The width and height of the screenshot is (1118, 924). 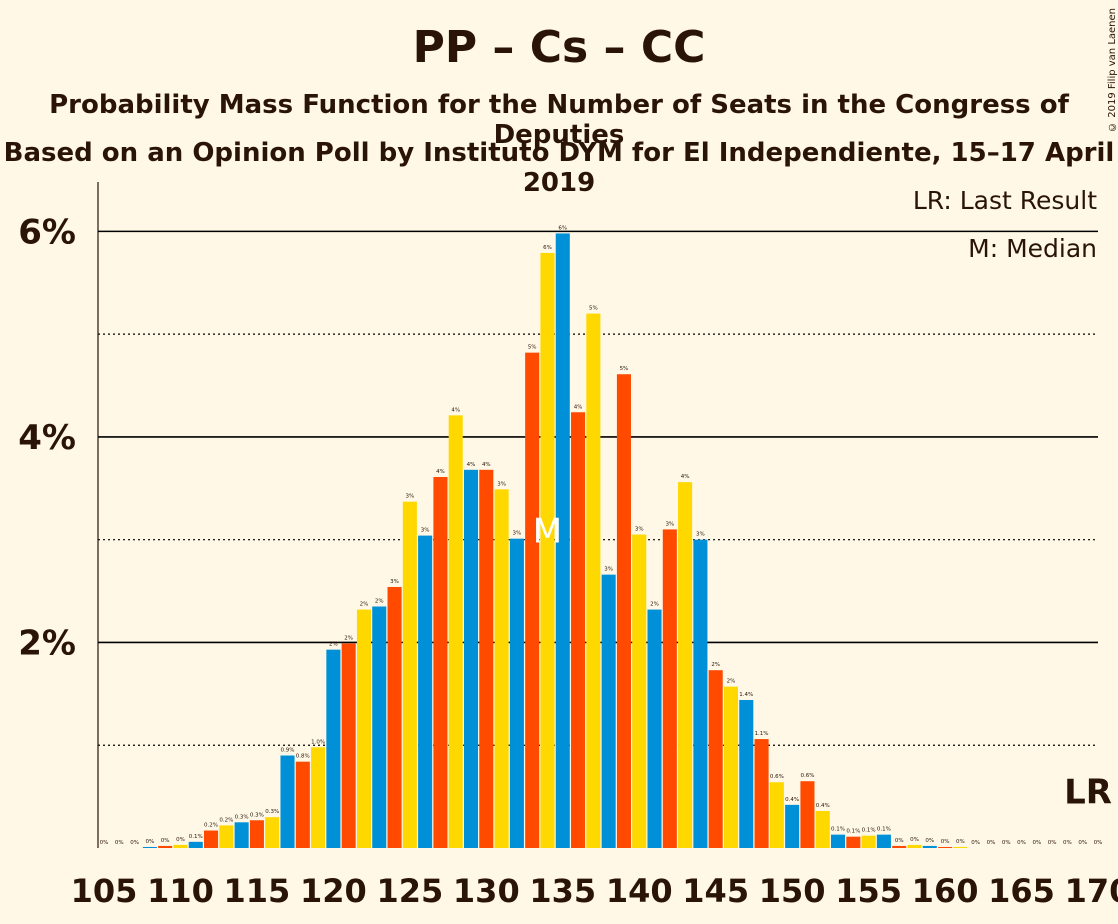 I want to click on x-tick-label: 110, so click(x=180, y=891).